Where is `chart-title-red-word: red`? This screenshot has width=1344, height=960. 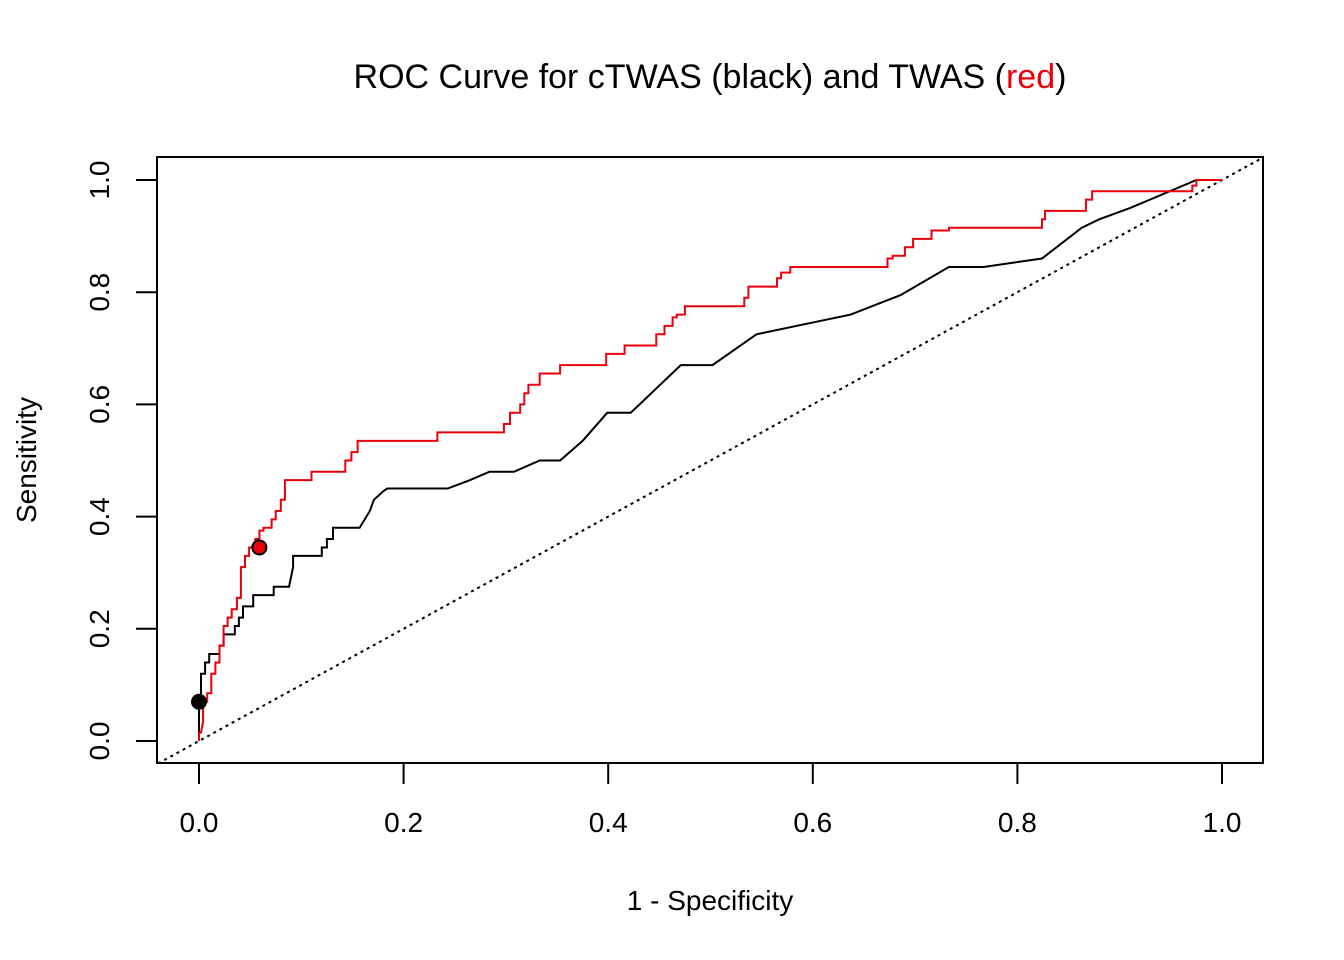 chart-title-red-word: red is located at coordinates (1030, 77).